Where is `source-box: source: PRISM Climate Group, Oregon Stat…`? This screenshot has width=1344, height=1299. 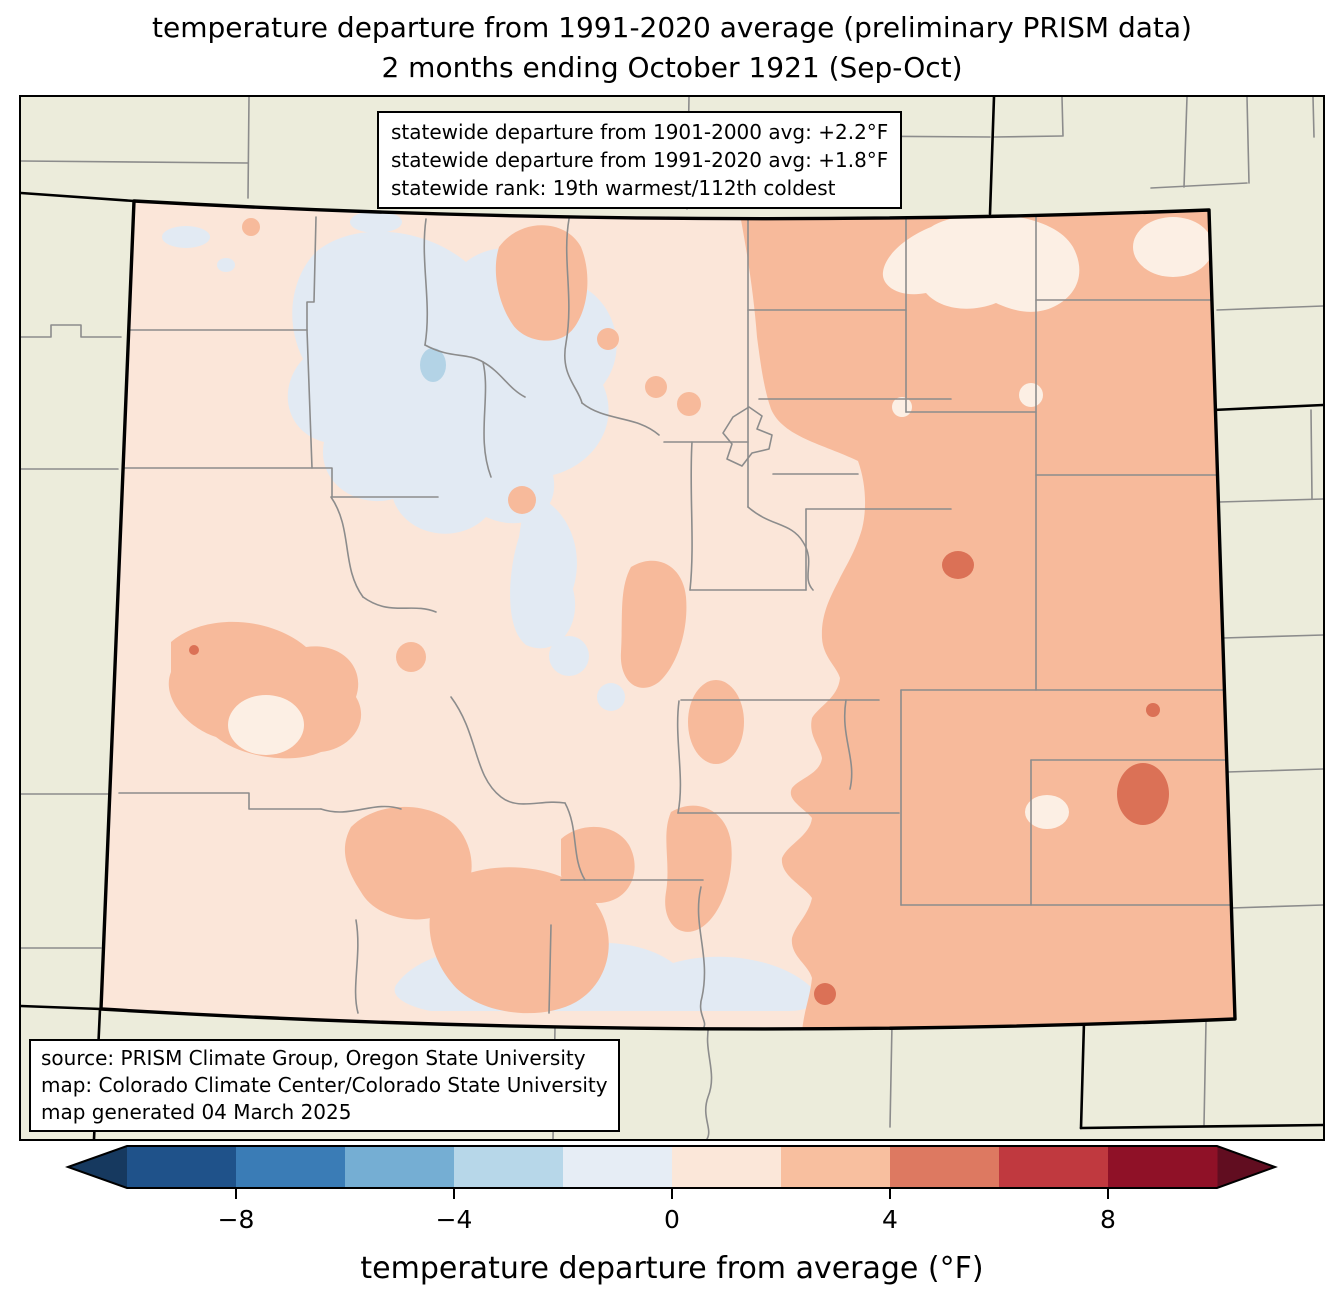 source-box: source: PRISM Climate Group, Oregon Stat… is located at coordinates (324, 1085).